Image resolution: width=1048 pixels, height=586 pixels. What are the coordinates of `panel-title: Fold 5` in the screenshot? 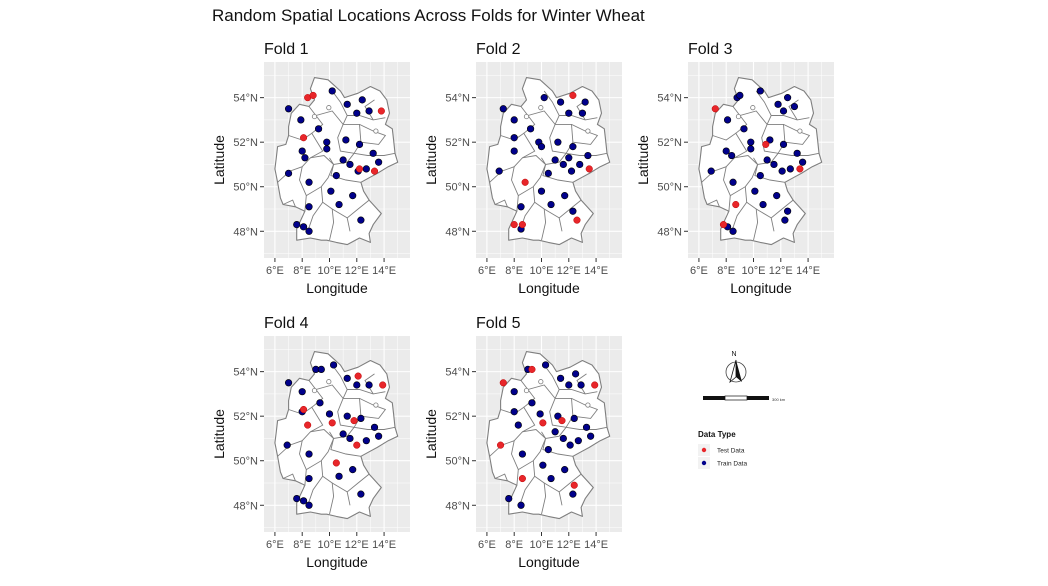 It's located at (498, 323).